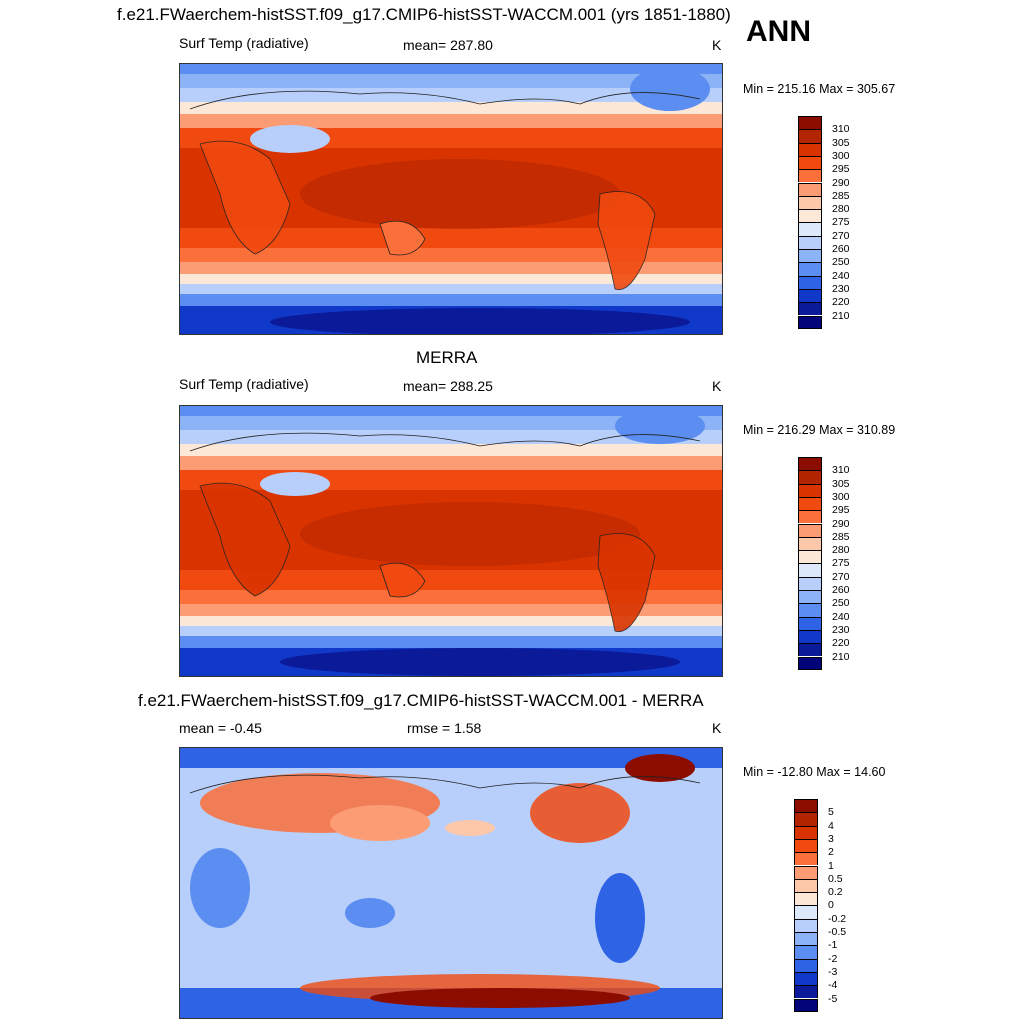 The width and height of the screenshot is (1024, 1024). Describe the element at coordinates (831, 825) in the screenshot. I see `colorbar-tick-label: 4` at that location.